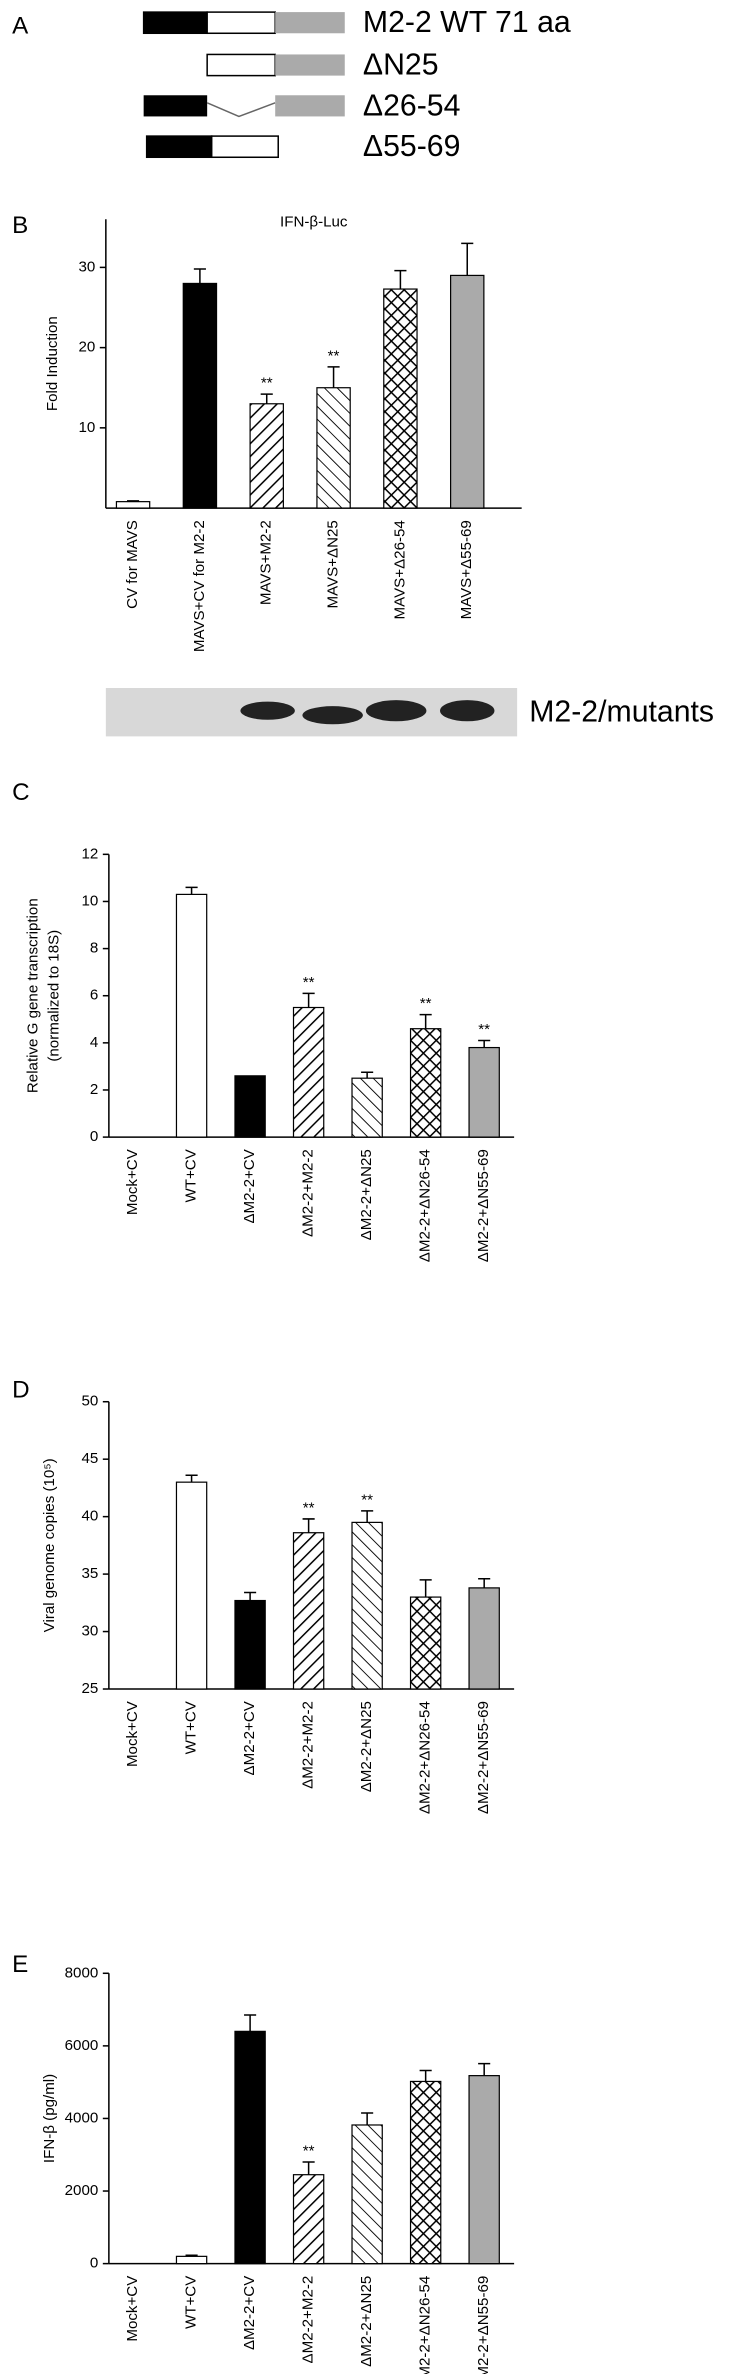  What do you see at coordinates (467, 22) in the screenshot?
I see `construct-label: M2-2 WT 71 aa` at bounding box center [467, 22].